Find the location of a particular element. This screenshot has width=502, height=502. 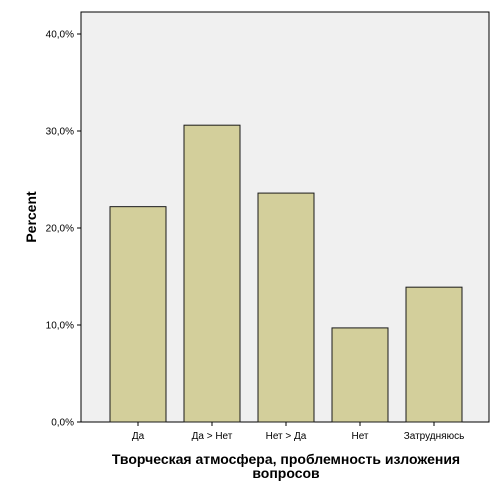

x-tick-label-2: Нет > Да is located at coordinates (286, 436).